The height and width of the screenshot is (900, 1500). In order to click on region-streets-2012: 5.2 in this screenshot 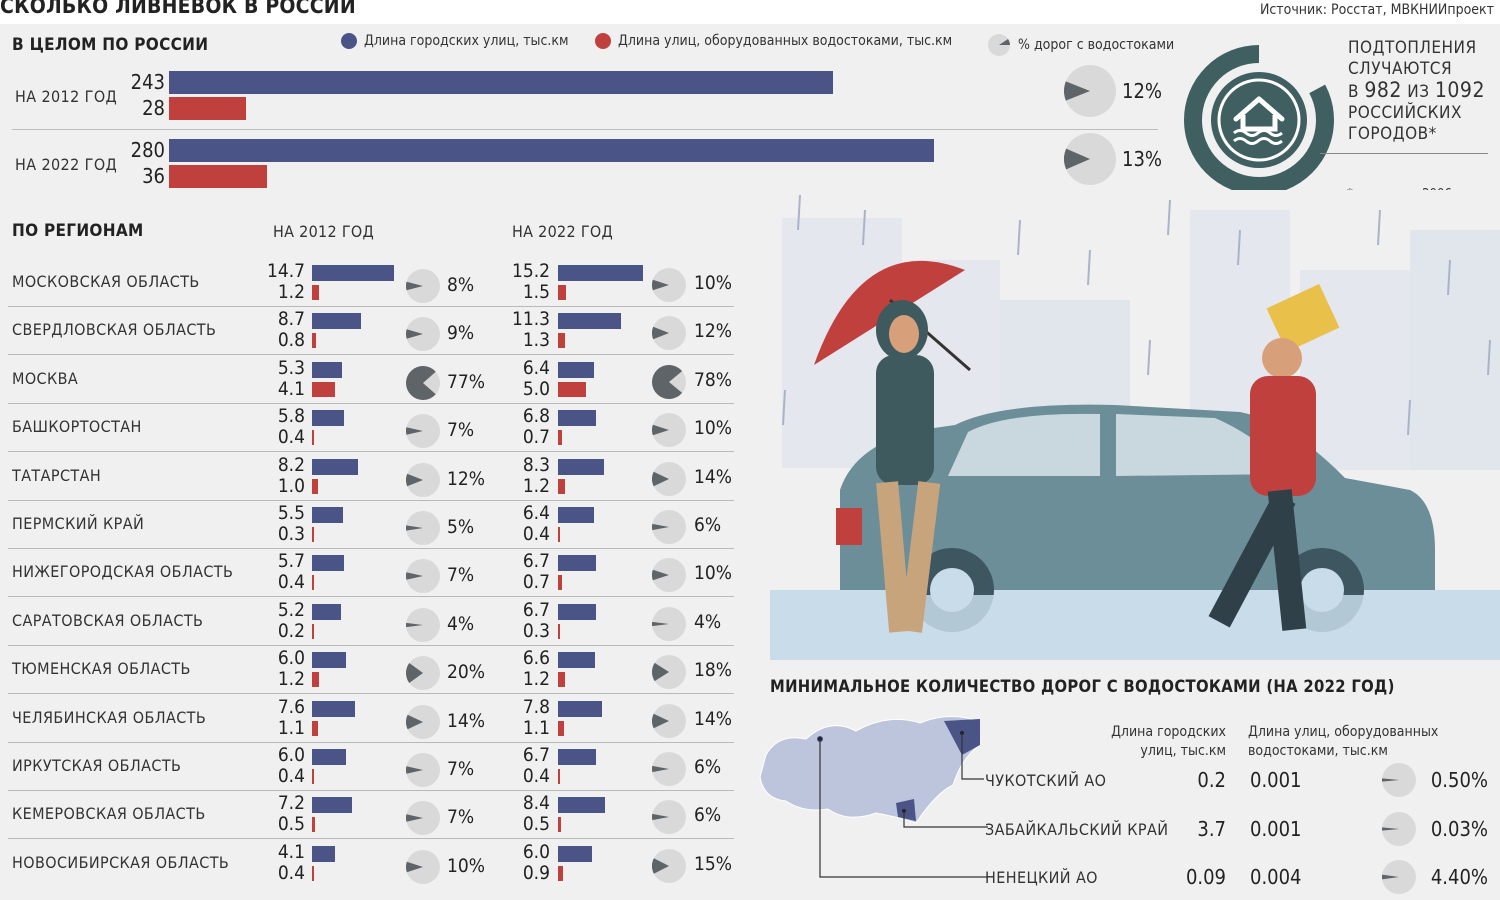, I will do `click(291, 609)`.